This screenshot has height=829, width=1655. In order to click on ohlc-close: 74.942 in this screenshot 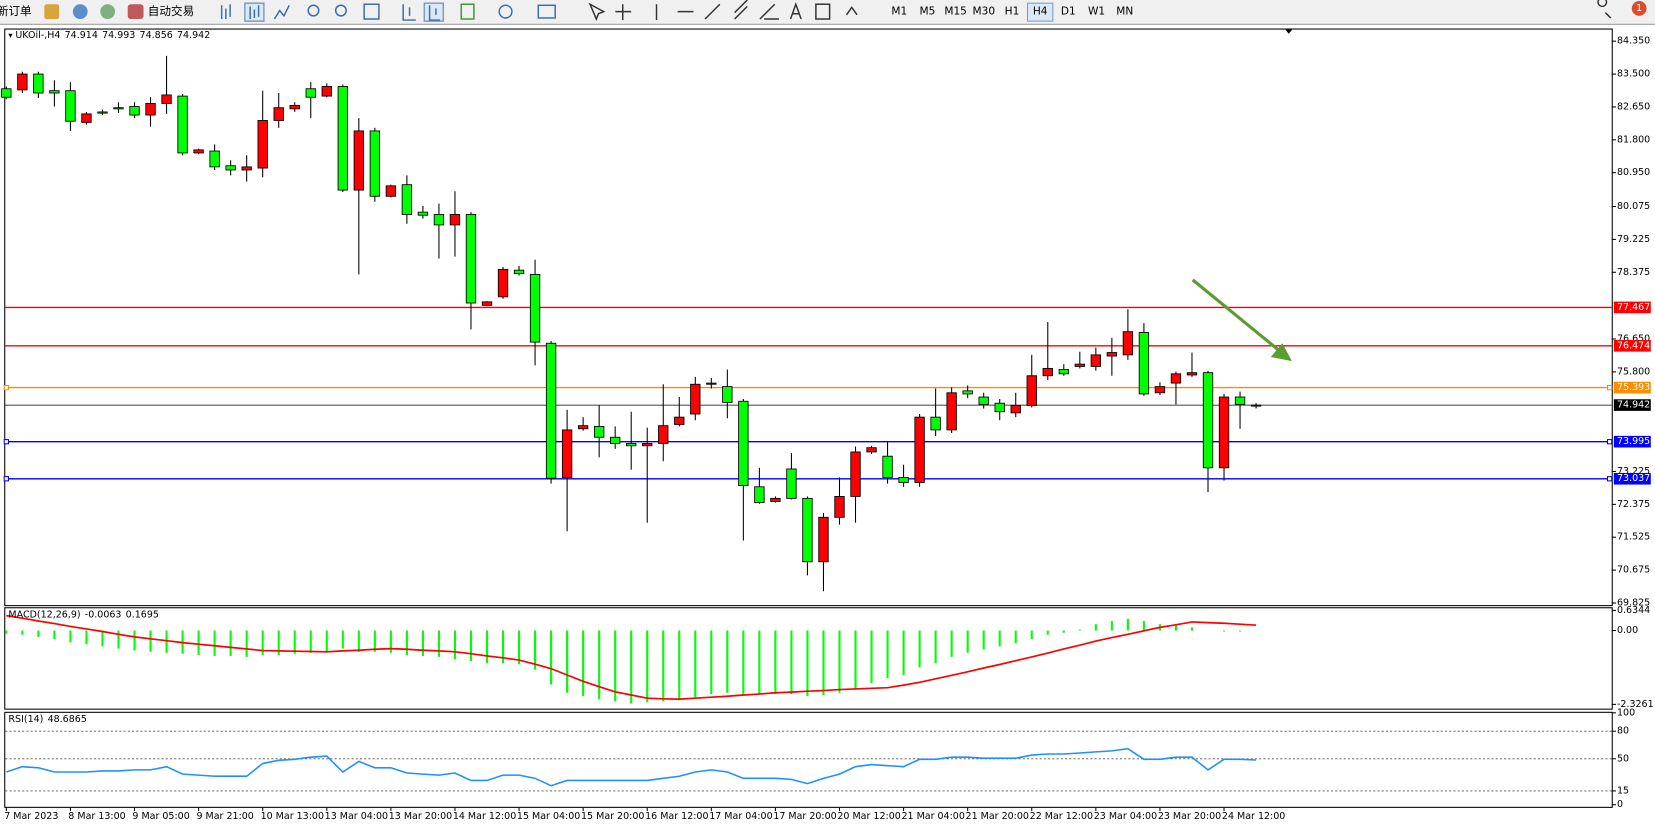, I will do `click(193, 34)`.